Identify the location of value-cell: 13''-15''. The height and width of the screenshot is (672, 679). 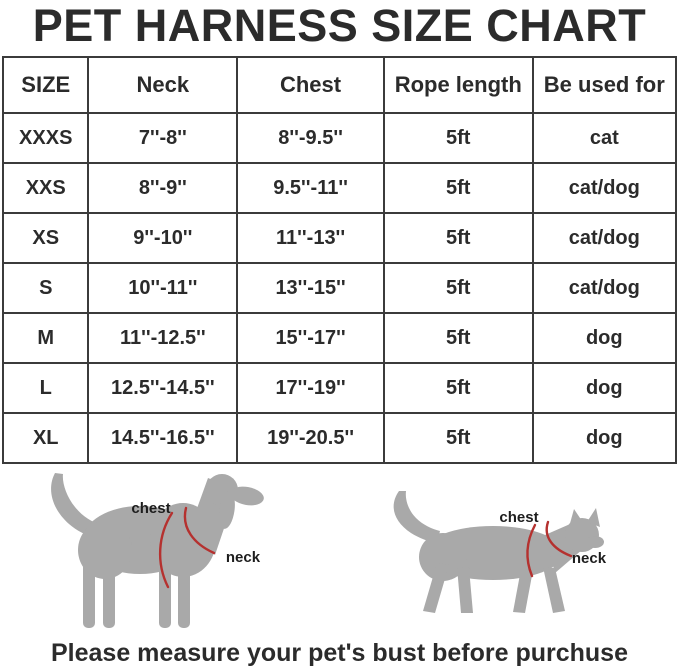
(310, 288).